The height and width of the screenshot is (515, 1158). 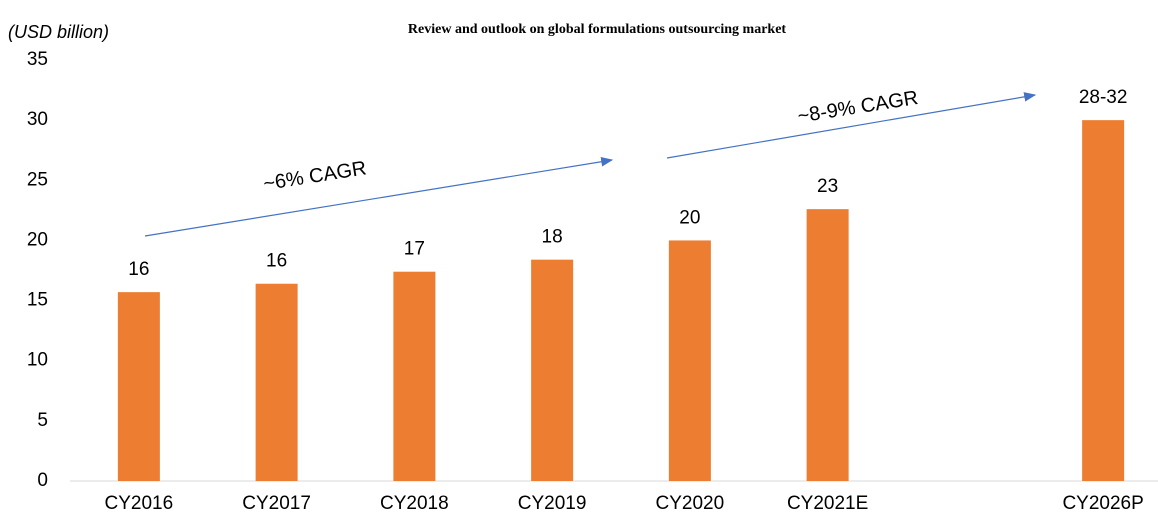 I want to click on y-axis-unit: (USD billion), so click(x=58, y=32).